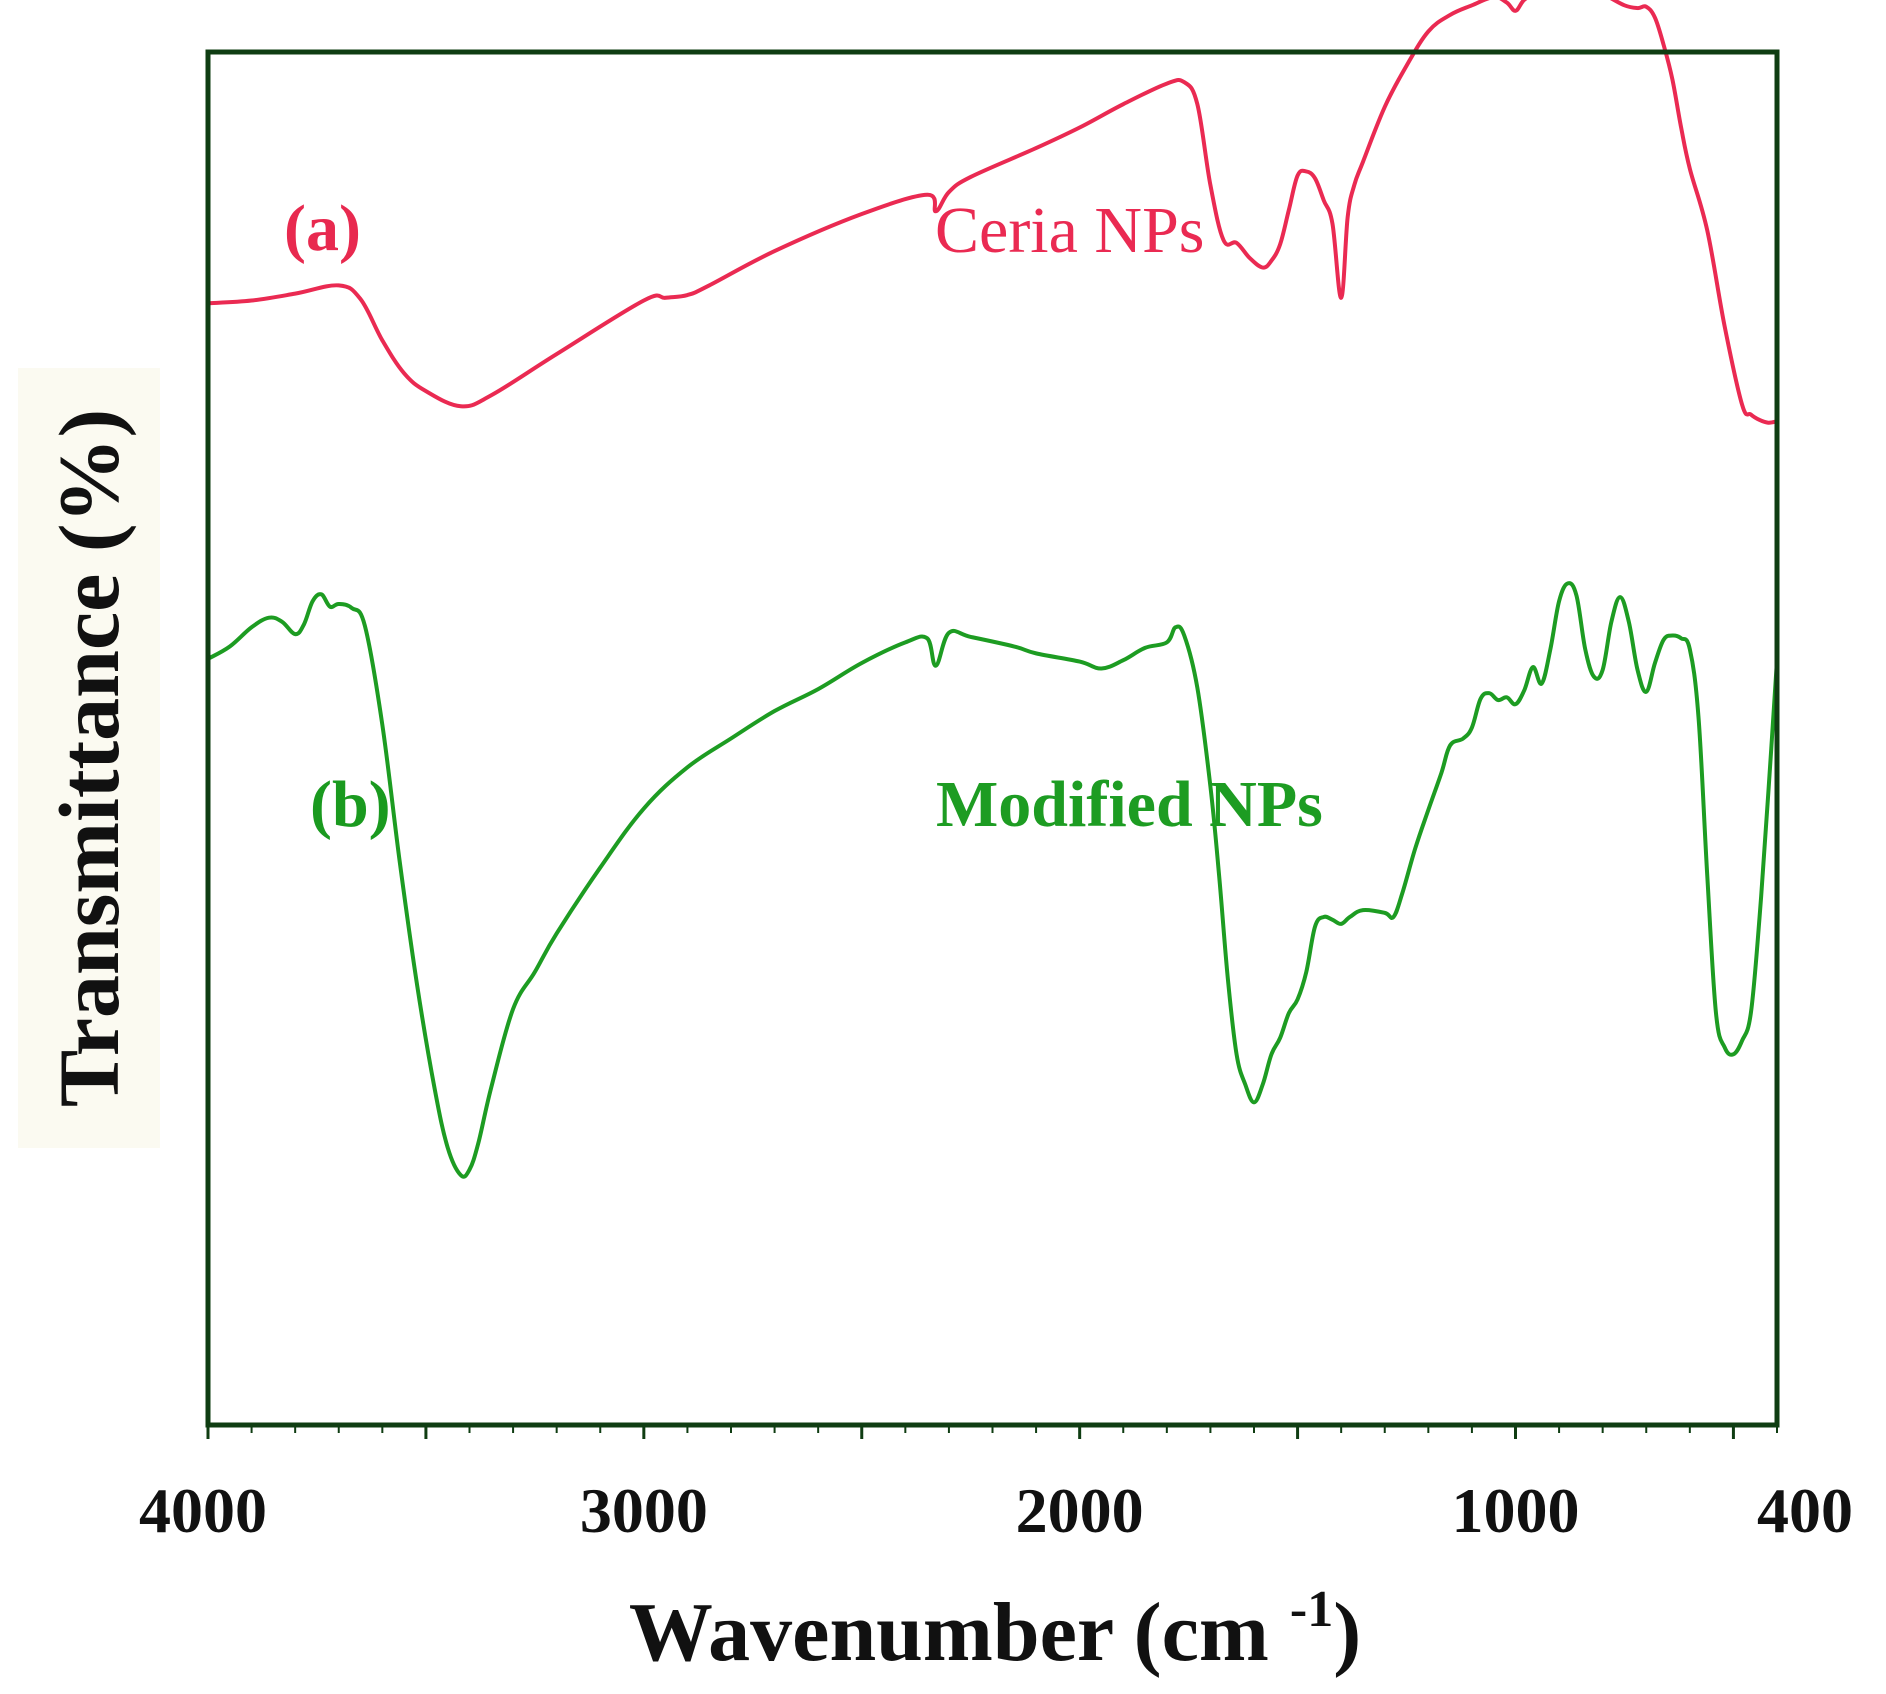 The image size is (1886, 1694). I want to click on series-label-modified-nps: Modified NPs, so click(1129, 804).